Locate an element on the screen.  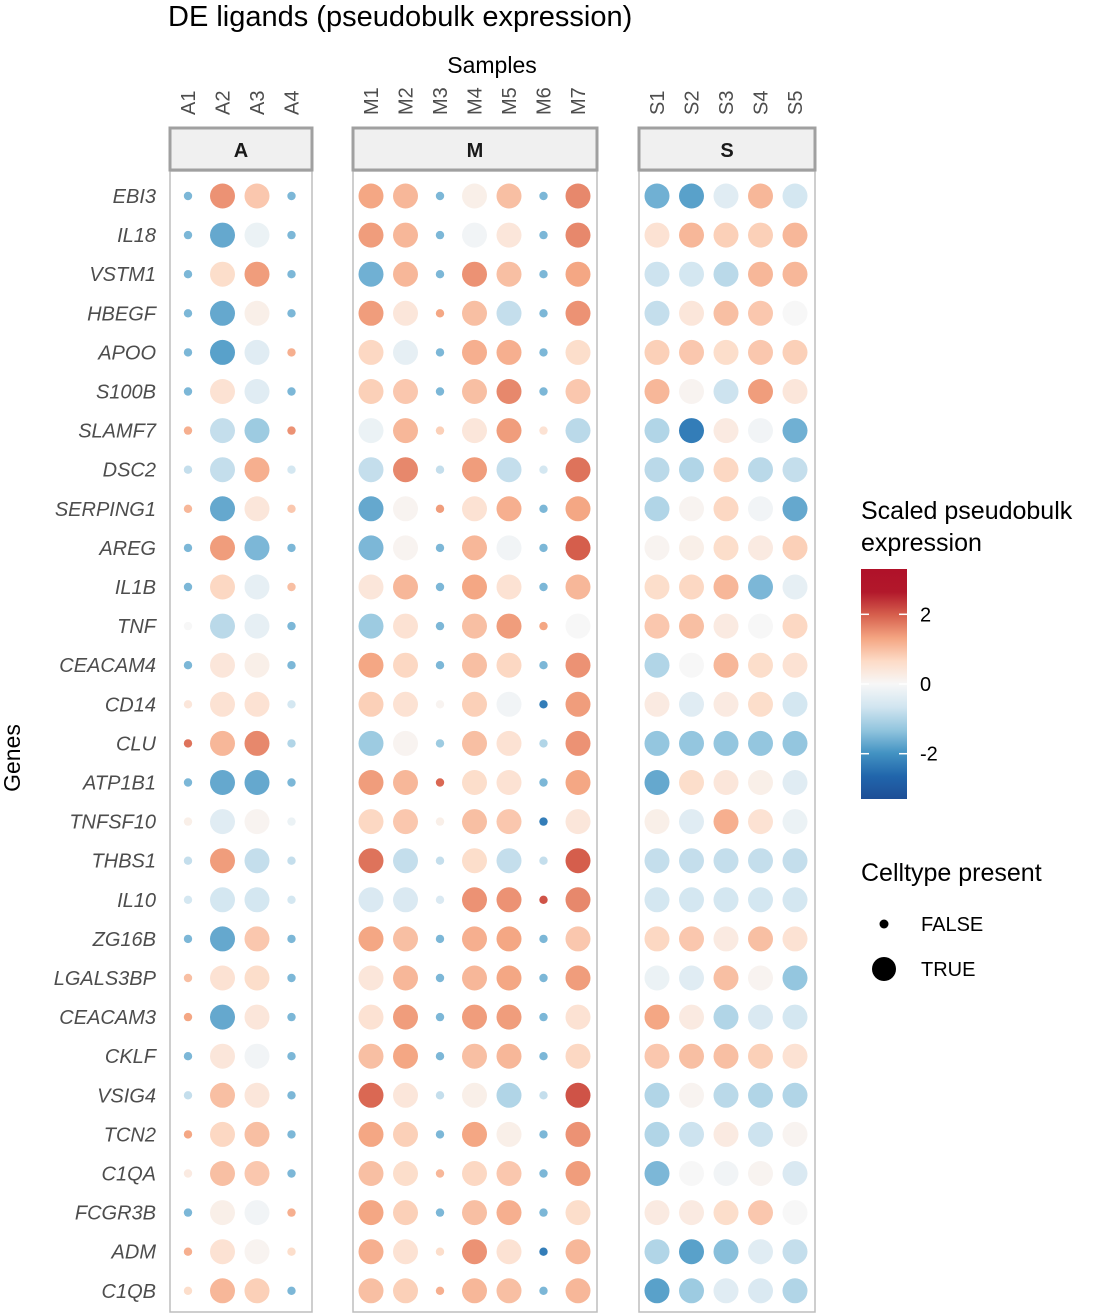
dot-C1QB-M2 is located at coordinates (405, 1291).